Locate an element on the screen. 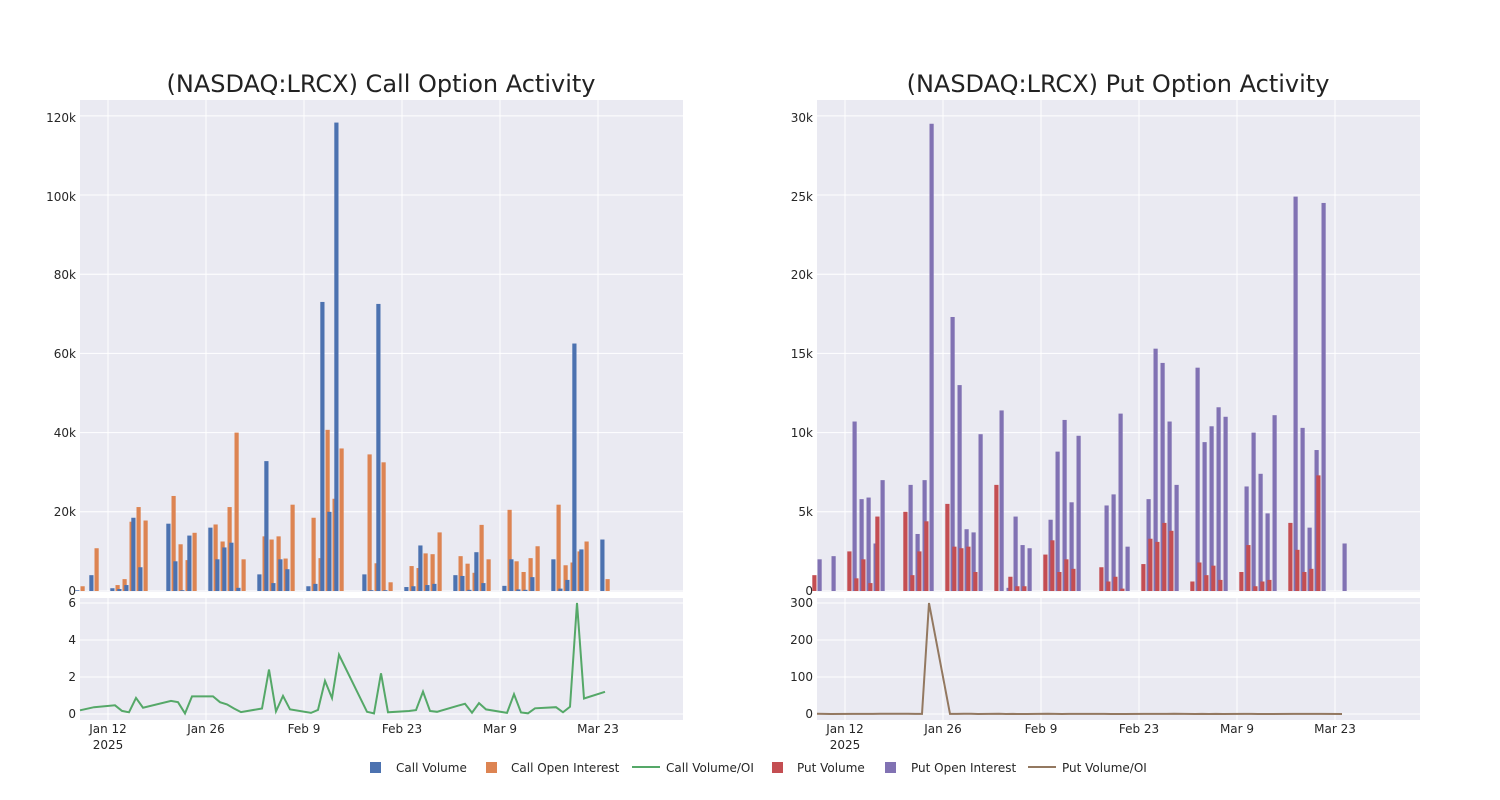  y-tick-label: 30k is located at coordinates (802, 118).